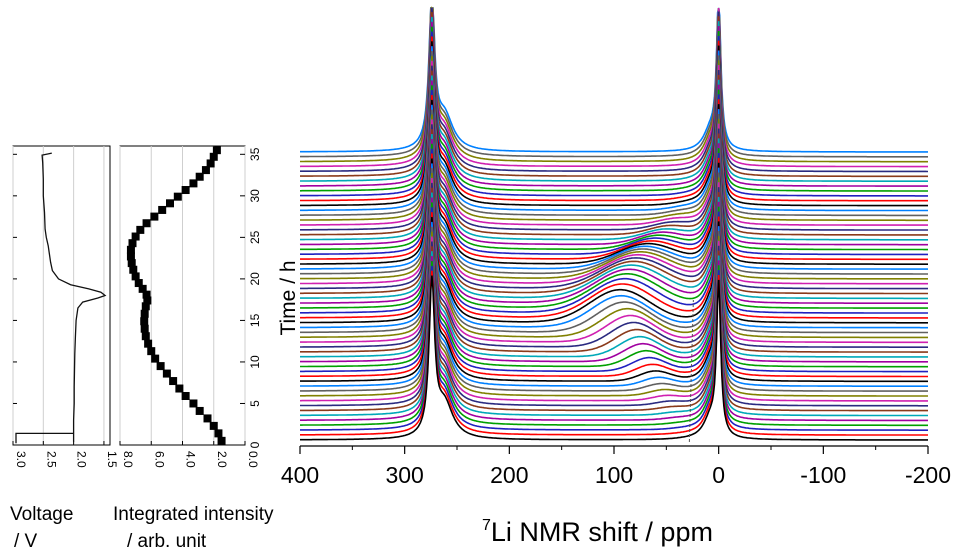  I want to click on voltage-xlabel-line1: Voltage, so click(41, 514).